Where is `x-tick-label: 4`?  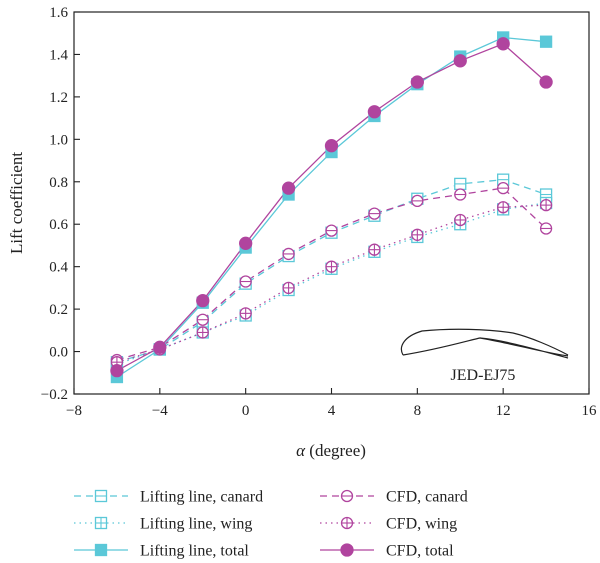
x-tick-label: 4 is located at coordinates (332, 411).